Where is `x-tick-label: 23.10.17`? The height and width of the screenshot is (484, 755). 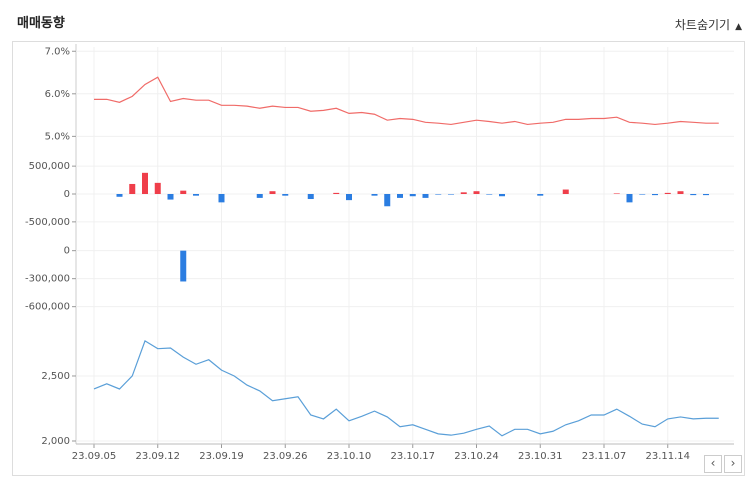
x-tick-label: 23.10.17 is located at coordinates (412, 456).